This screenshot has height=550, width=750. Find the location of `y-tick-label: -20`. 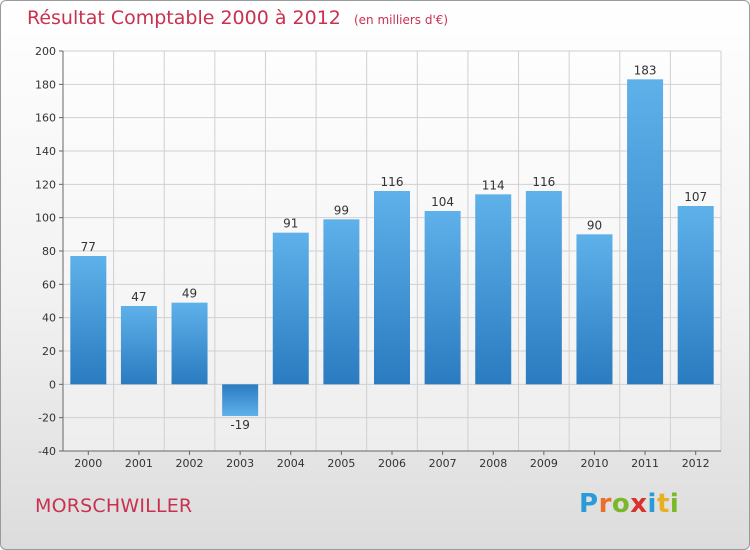

y-tick-label: -20 is located at coordinates (47, 418).